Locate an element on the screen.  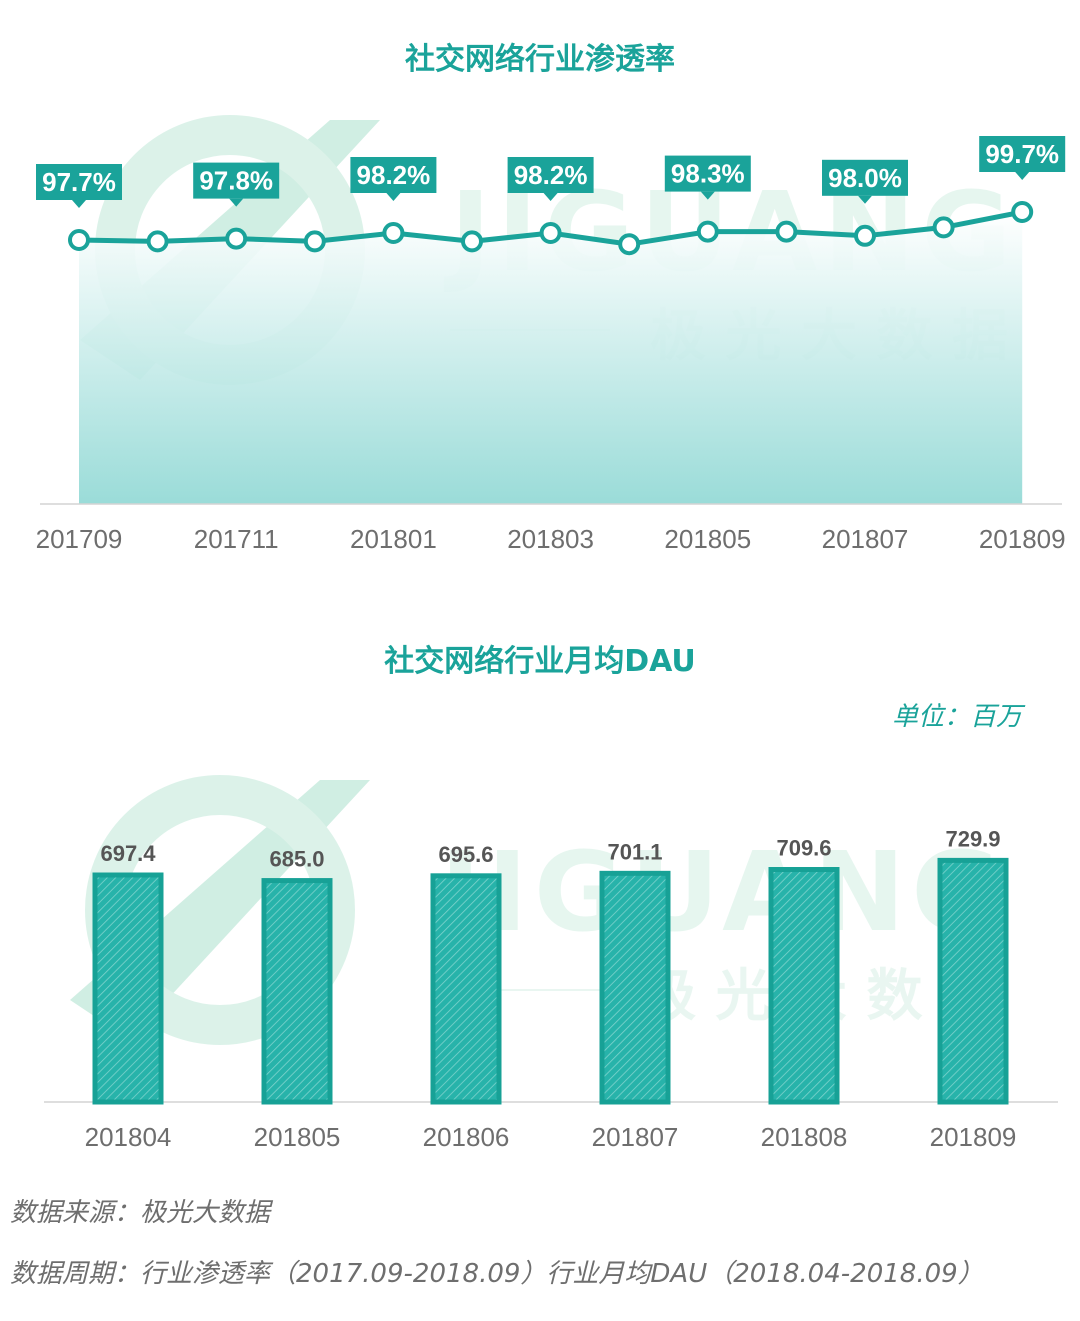
bar-x-tick-label-201807: 201807 is located at coordinates (635, 1137).